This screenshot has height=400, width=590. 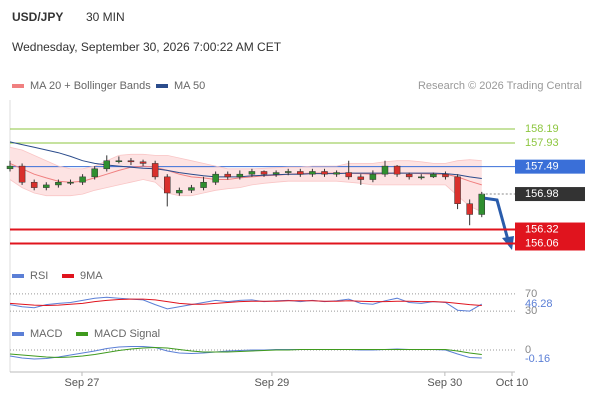 What do you see at coordinates (39, 276) in the screenshot?
I see `legend-label: RSI` at bounding box center [39, 276].